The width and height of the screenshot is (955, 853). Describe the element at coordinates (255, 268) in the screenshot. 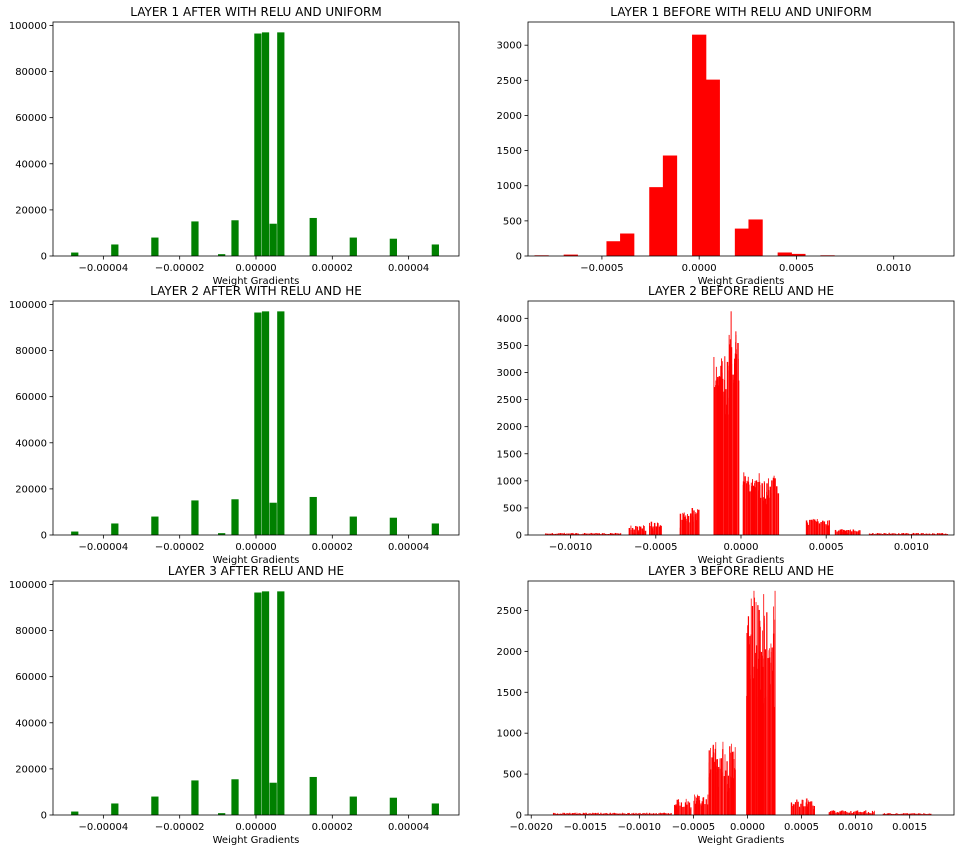

I see `x-tick-label: 0.00000` at that location.